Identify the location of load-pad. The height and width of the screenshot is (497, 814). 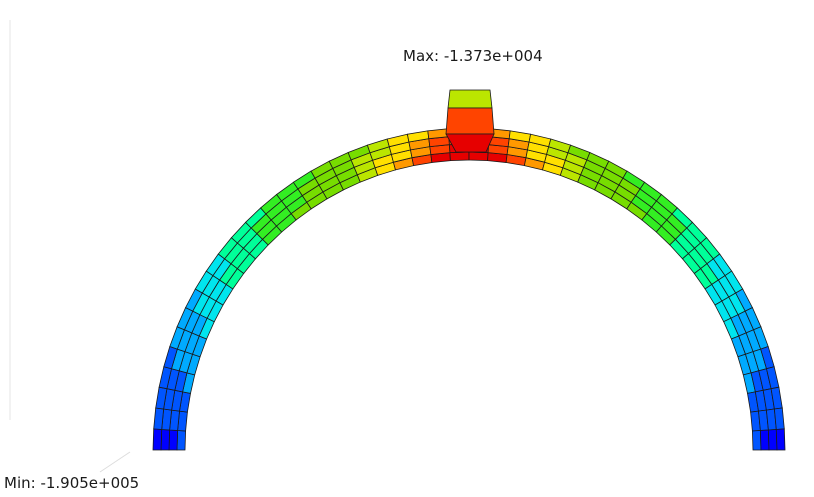
(470, 121).